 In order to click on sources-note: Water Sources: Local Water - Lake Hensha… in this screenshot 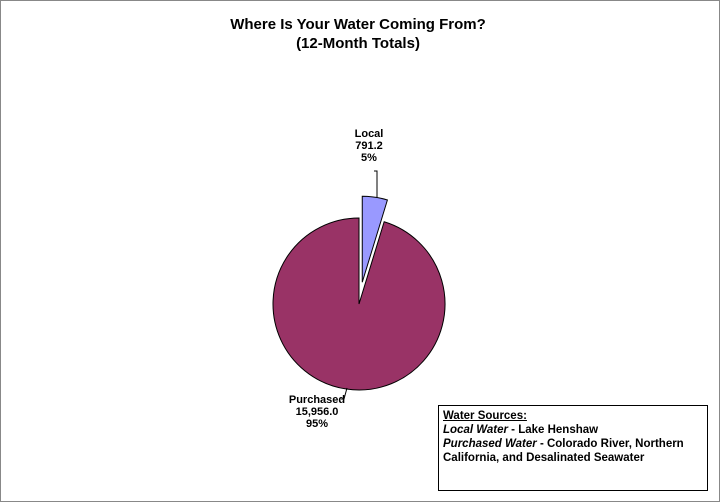, I will do `click(573, 448)`.